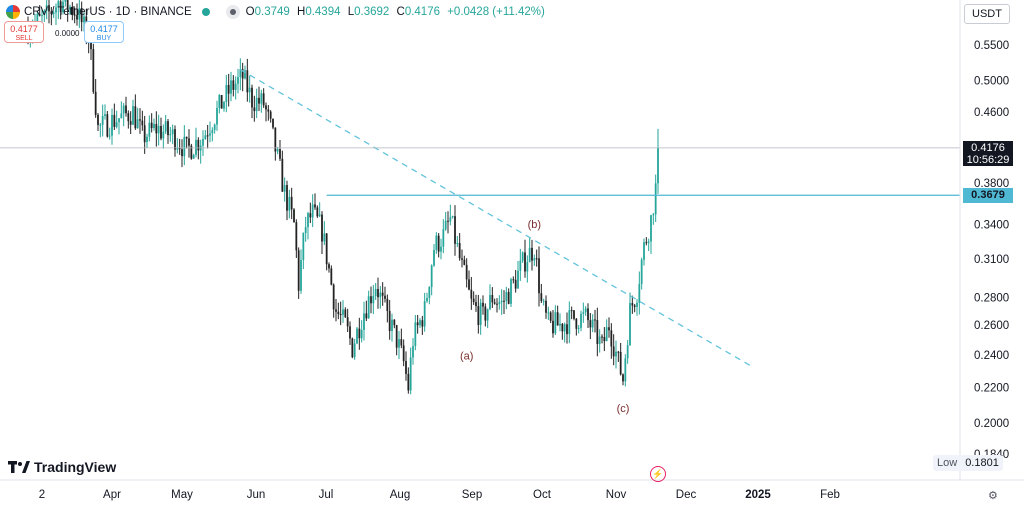  What do you see at coordinates (991, 424) in the screenshot?
I see `price-tick-label: 0.2000` at bounding box center [991, 424].